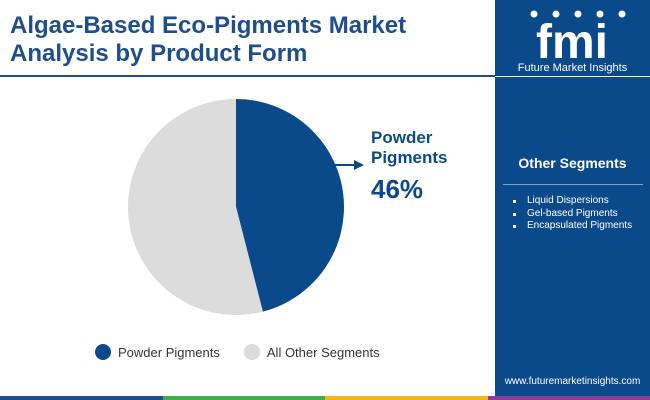 This screenshot has height=400, width=650. What do you see at coordinates (169, 352) in the screenshot?
I see `legend-label: Powder Pigments` at bounding box center [169, 352].